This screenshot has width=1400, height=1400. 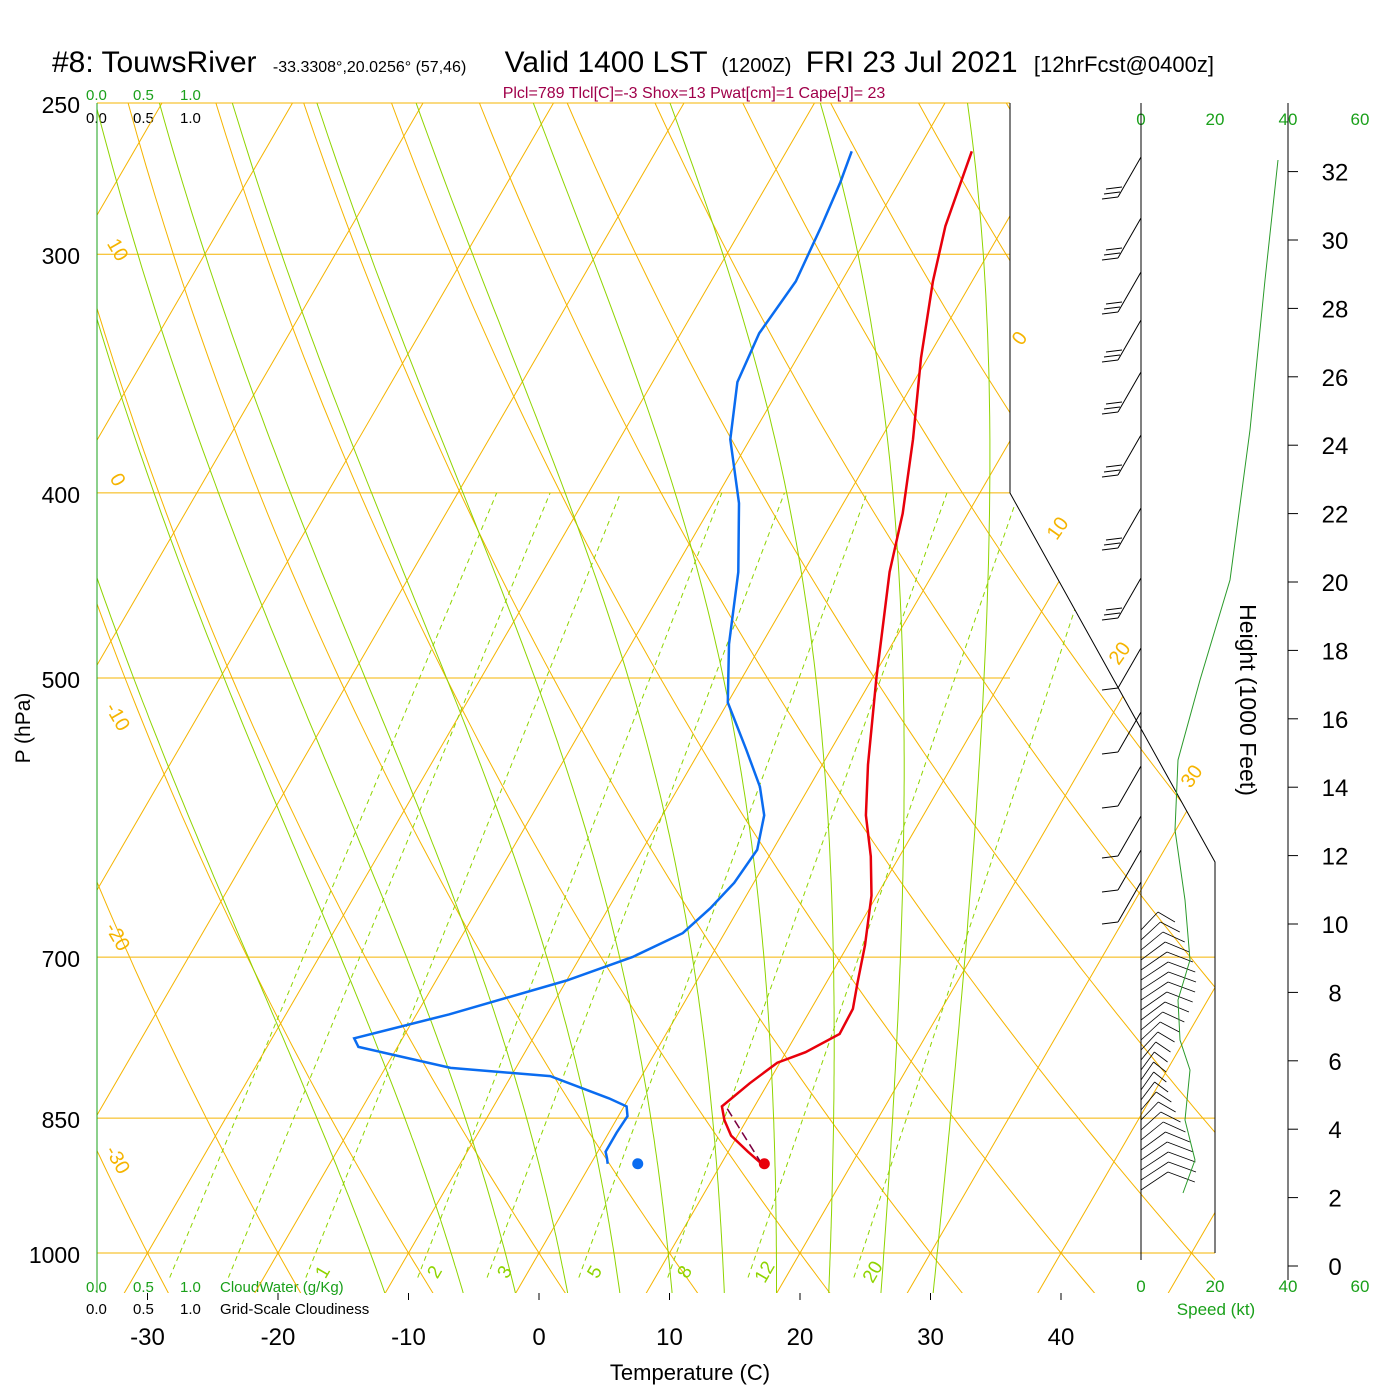 I want to click on height-axis-title: Height (1000 Feet), so click(x=1248, y=700).